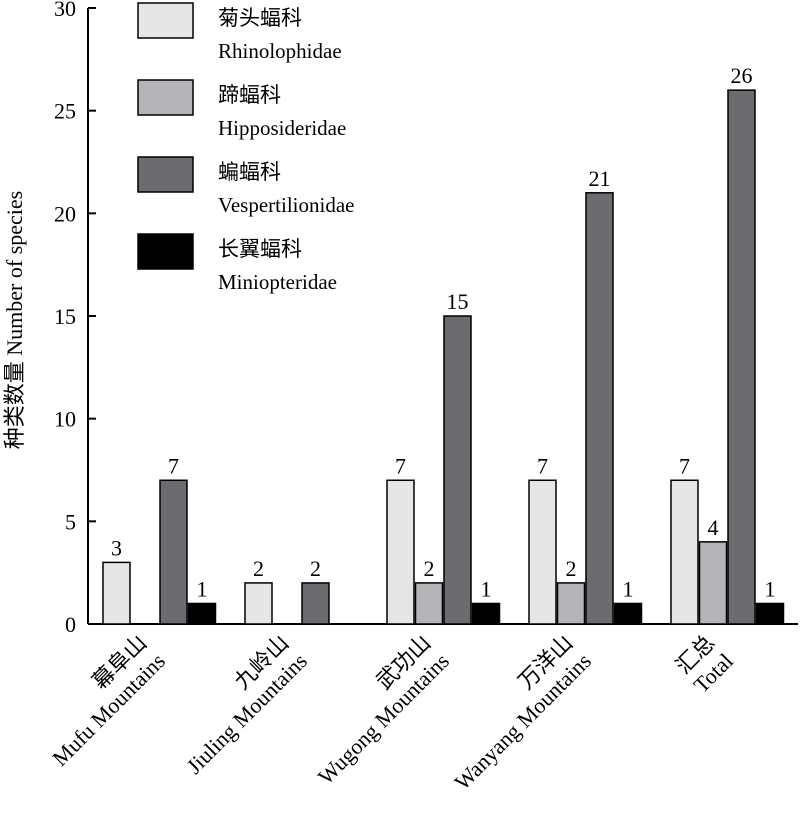 This screenshot has height=839, width=800. Describe the element at coordinates (249, 95) in the screenshot. I see `legend-label-zh: 蹄蝠科` at that location.